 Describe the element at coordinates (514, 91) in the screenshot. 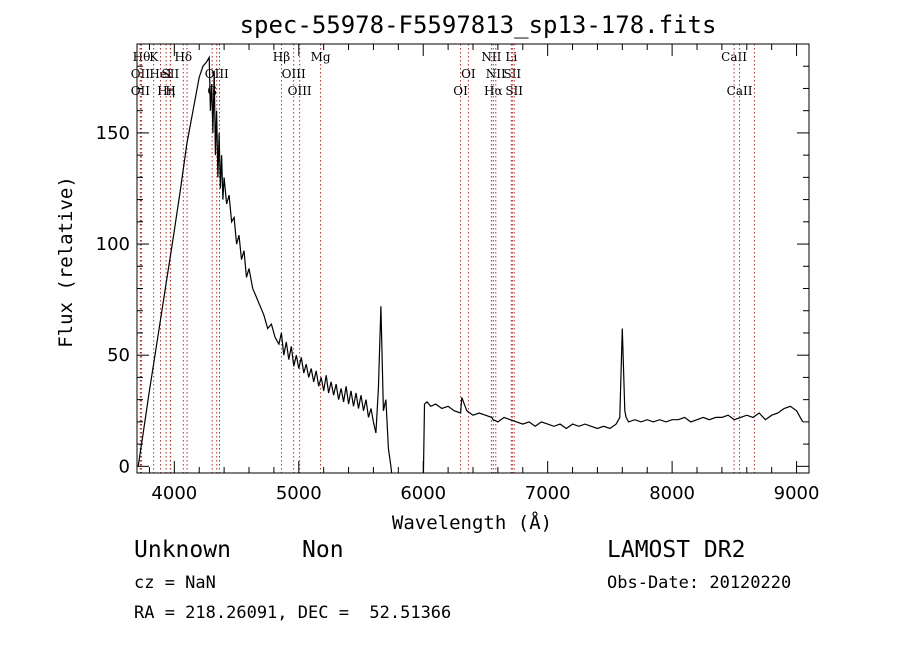

I see `marker-label-24: SII` at that location.